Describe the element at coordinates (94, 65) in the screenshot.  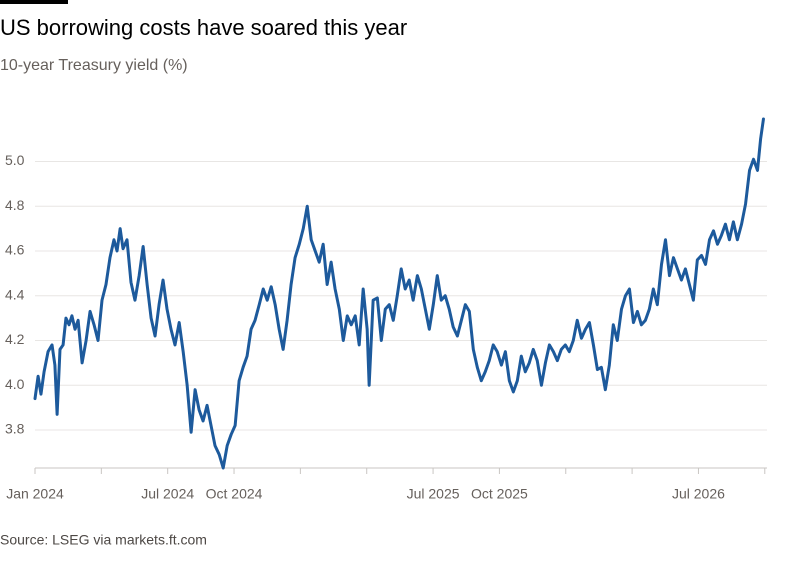
I see `chart-subtitle: 10-year Treasury yield (%)` at that location.